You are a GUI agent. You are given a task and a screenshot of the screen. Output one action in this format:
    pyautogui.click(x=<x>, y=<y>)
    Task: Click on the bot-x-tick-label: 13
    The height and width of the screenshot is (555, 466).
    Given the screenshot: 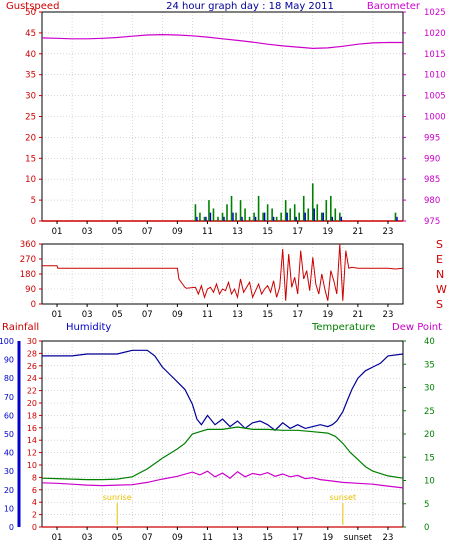 What is the action you would take?
    pyautogui.click(x=237, y=538)
    